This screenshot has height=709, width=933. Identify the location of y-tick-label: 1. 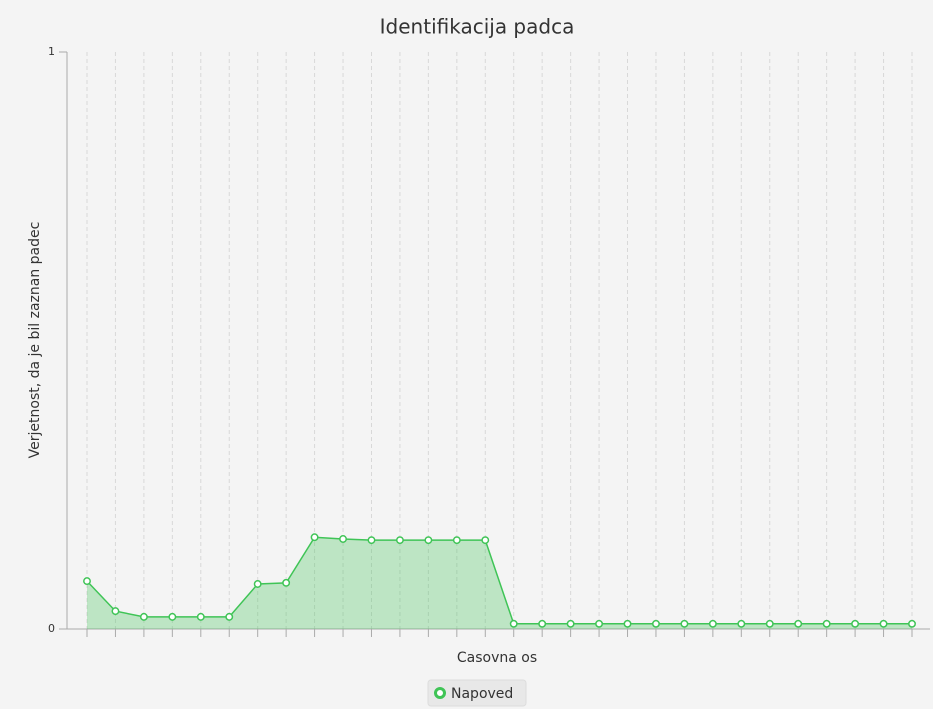
(51, 51).